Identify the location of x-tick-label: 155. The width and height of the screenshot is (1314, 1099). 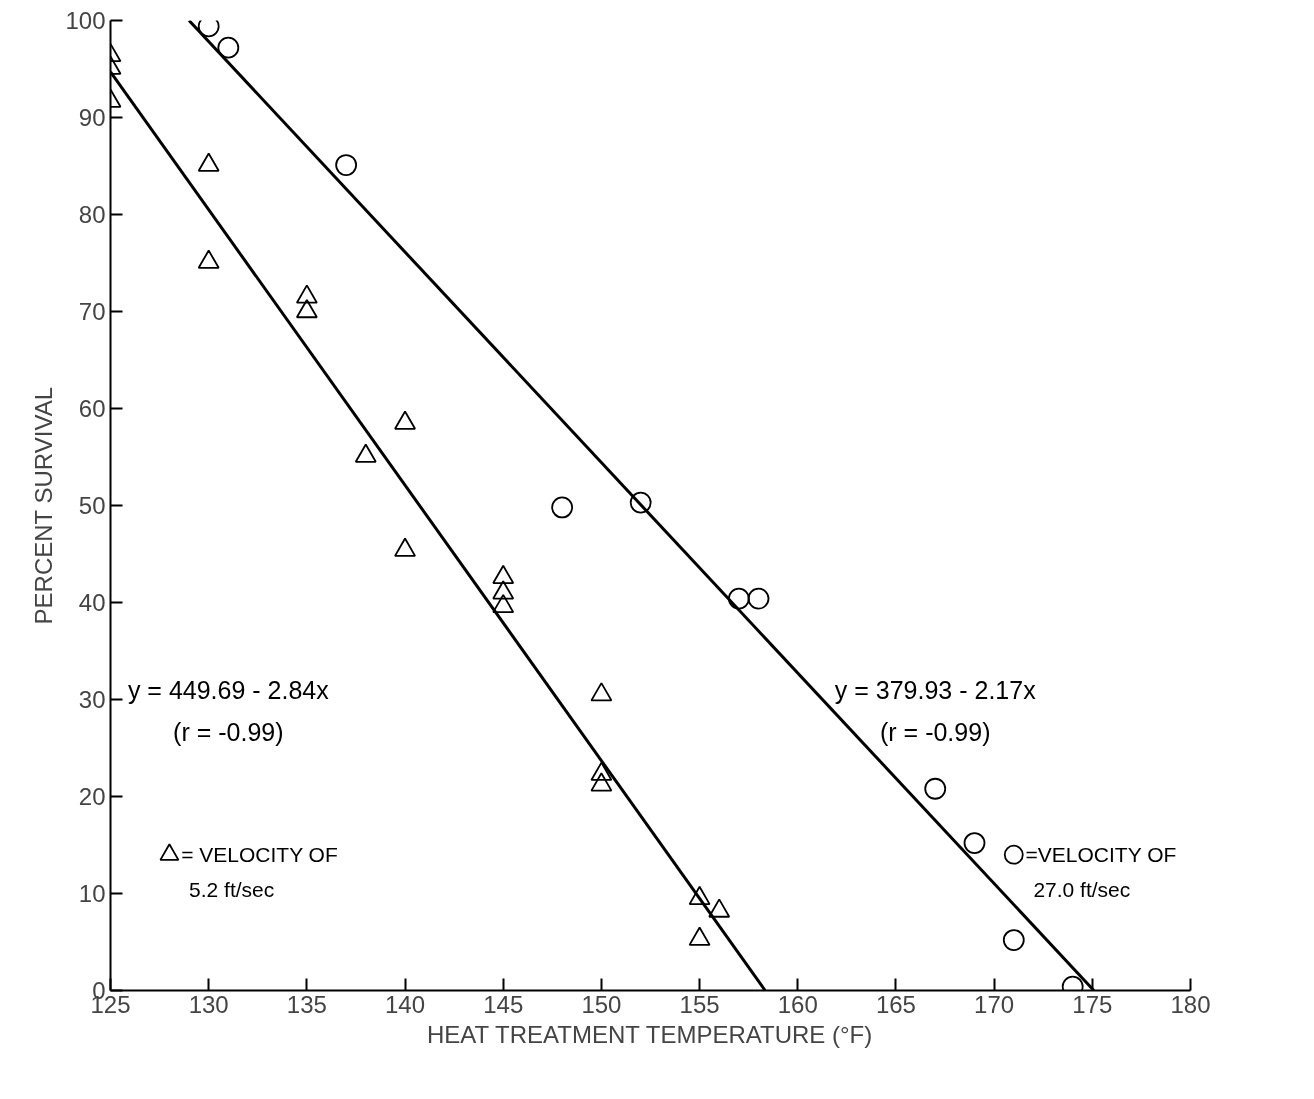
(699, 1004).